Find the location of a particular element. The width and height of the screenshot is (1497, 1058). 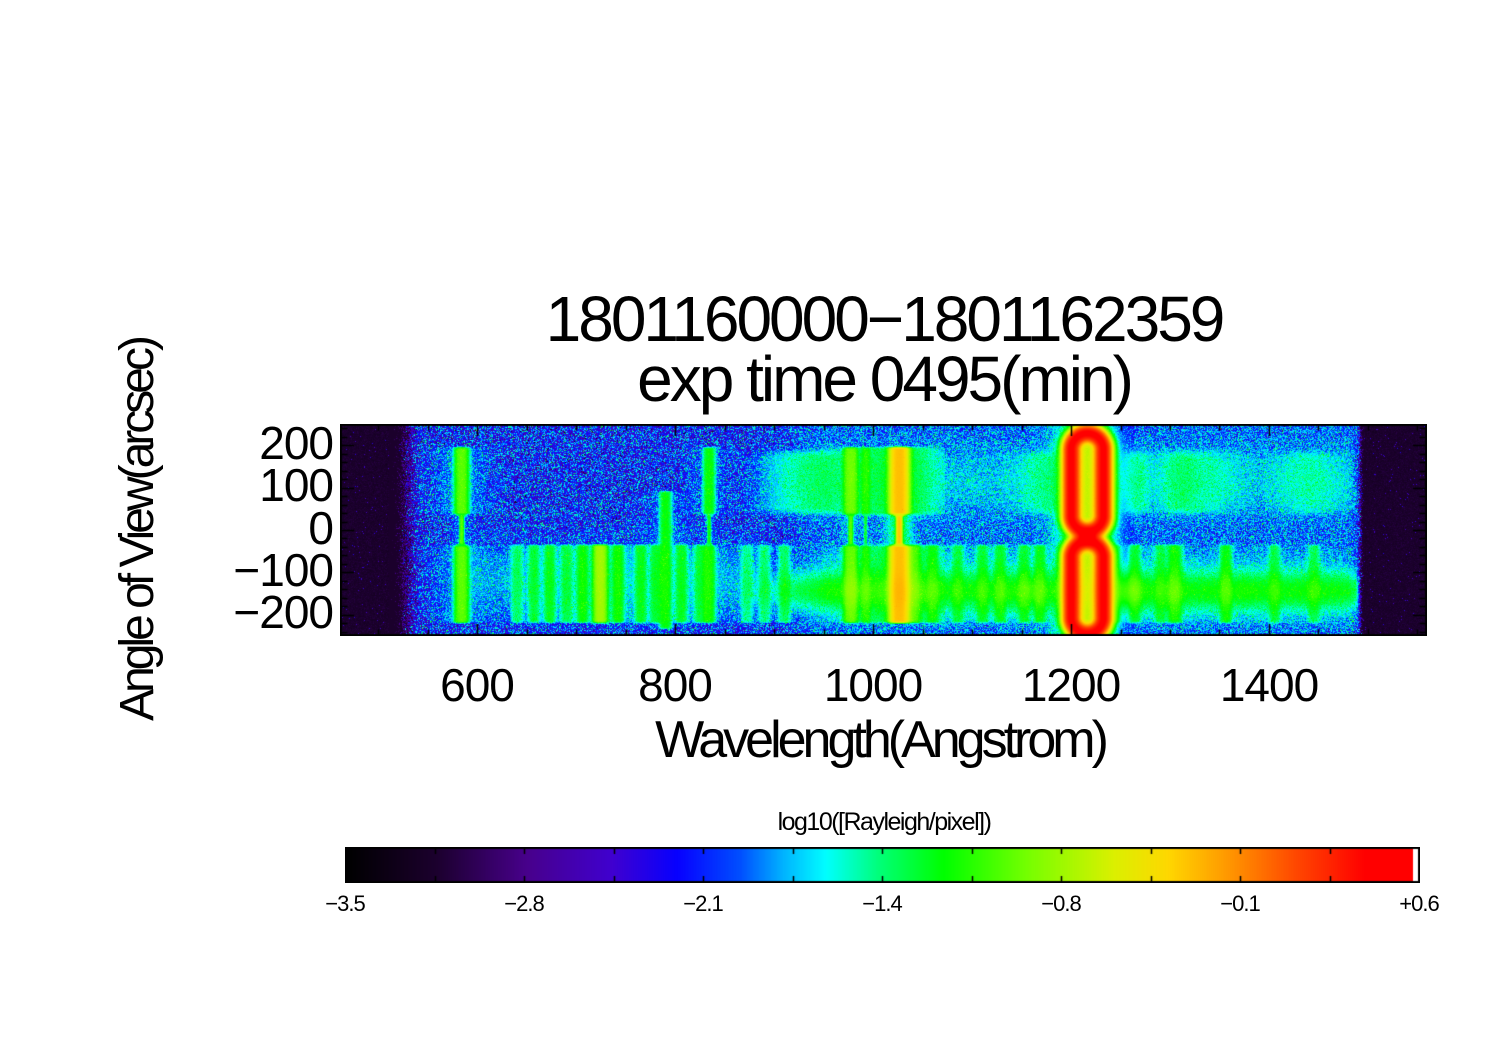

plot-title-line1: 1801160000−1801162359 is located at coordinates (885, 319).